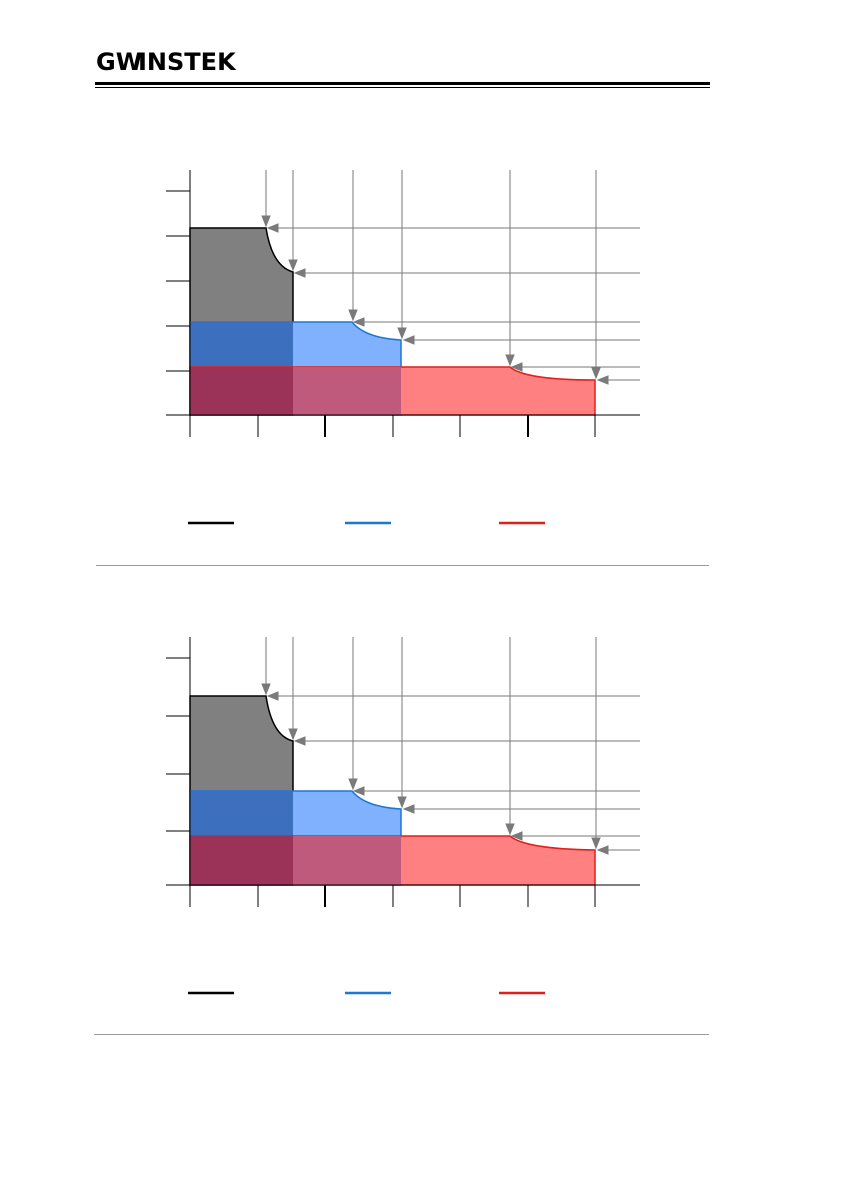  I want to click on brand-logo-text-2: INSTEK, so click(187, 61).